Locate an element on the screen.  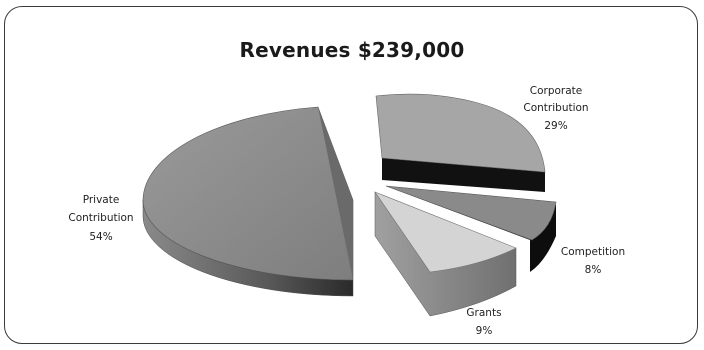
label-grants-percent: 9% is located at coordinates (484, 331).